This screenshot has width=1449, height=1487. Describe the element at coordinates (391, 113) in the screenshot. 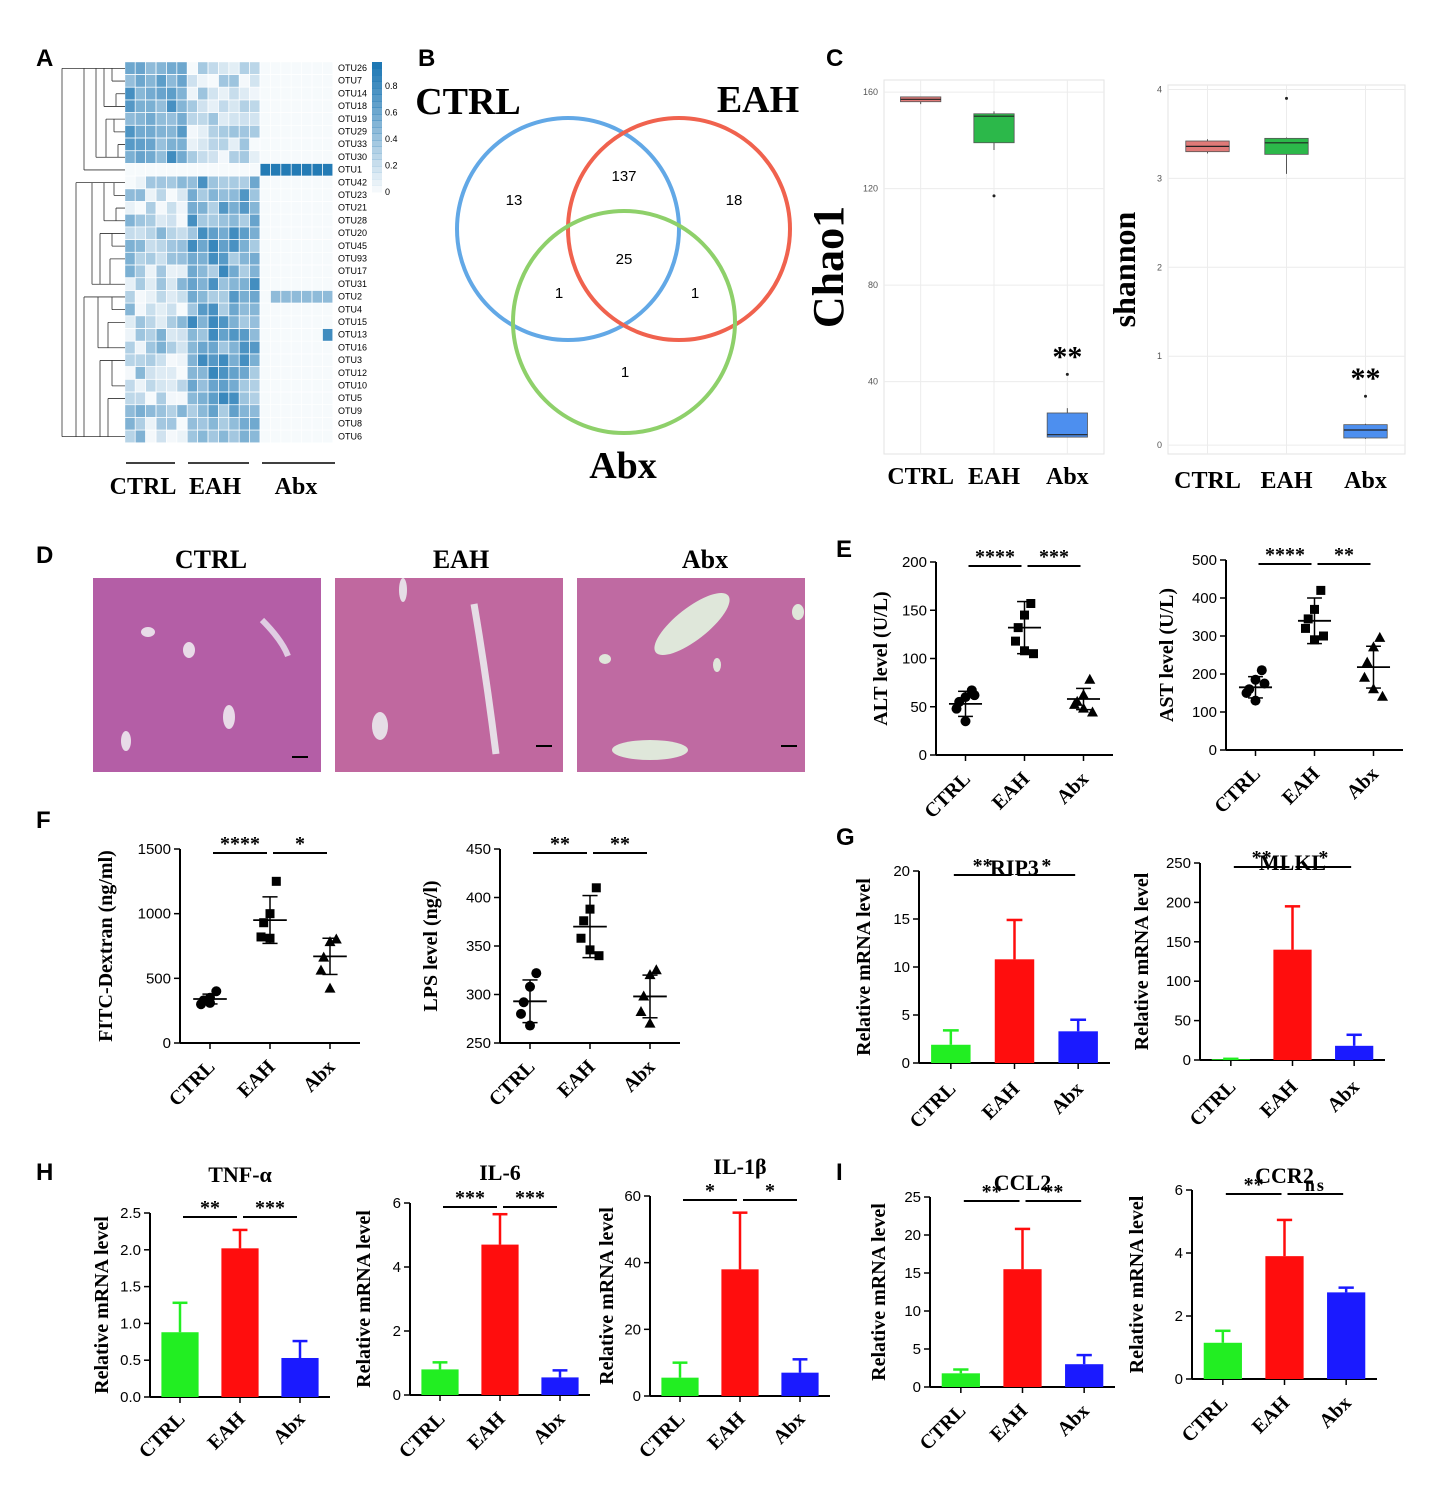

I see `colorbar-tick: 0.6` at that location.